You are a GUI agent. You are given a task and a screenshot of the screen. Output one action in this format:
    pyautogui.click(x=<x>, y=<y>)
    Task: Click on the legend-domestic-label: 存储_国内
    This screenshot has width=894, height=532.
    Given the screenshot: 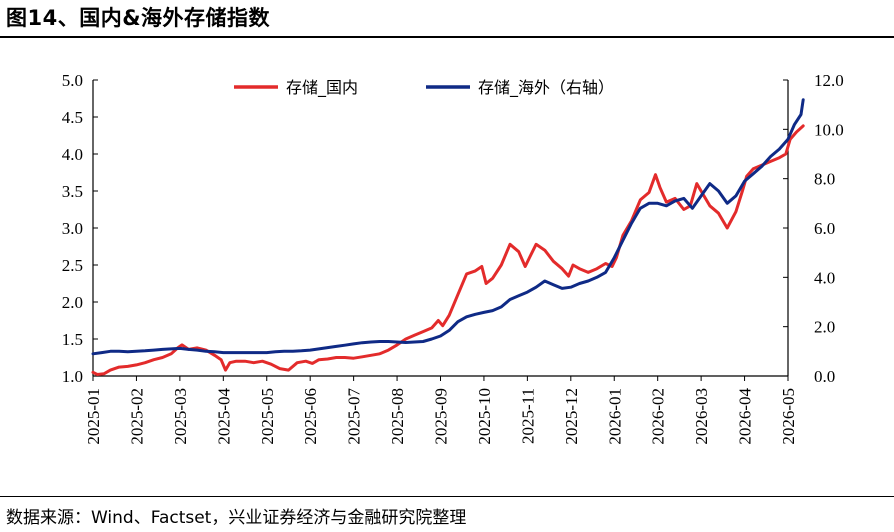 What is the action you would take?
    pyautogui.click(x=322, y=88)
    